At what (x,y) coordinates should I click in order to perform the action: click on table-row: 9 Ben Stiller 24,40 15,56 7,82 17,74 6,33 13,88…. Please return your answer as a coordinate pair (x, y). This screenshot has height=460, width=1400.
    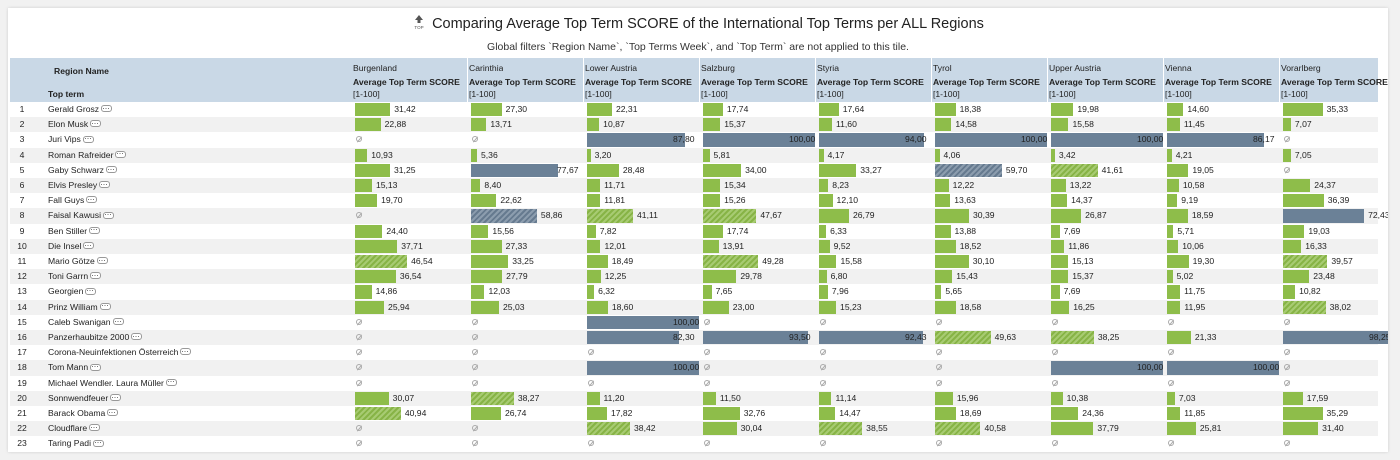
    Looking at the image, I should click on (694, 231).